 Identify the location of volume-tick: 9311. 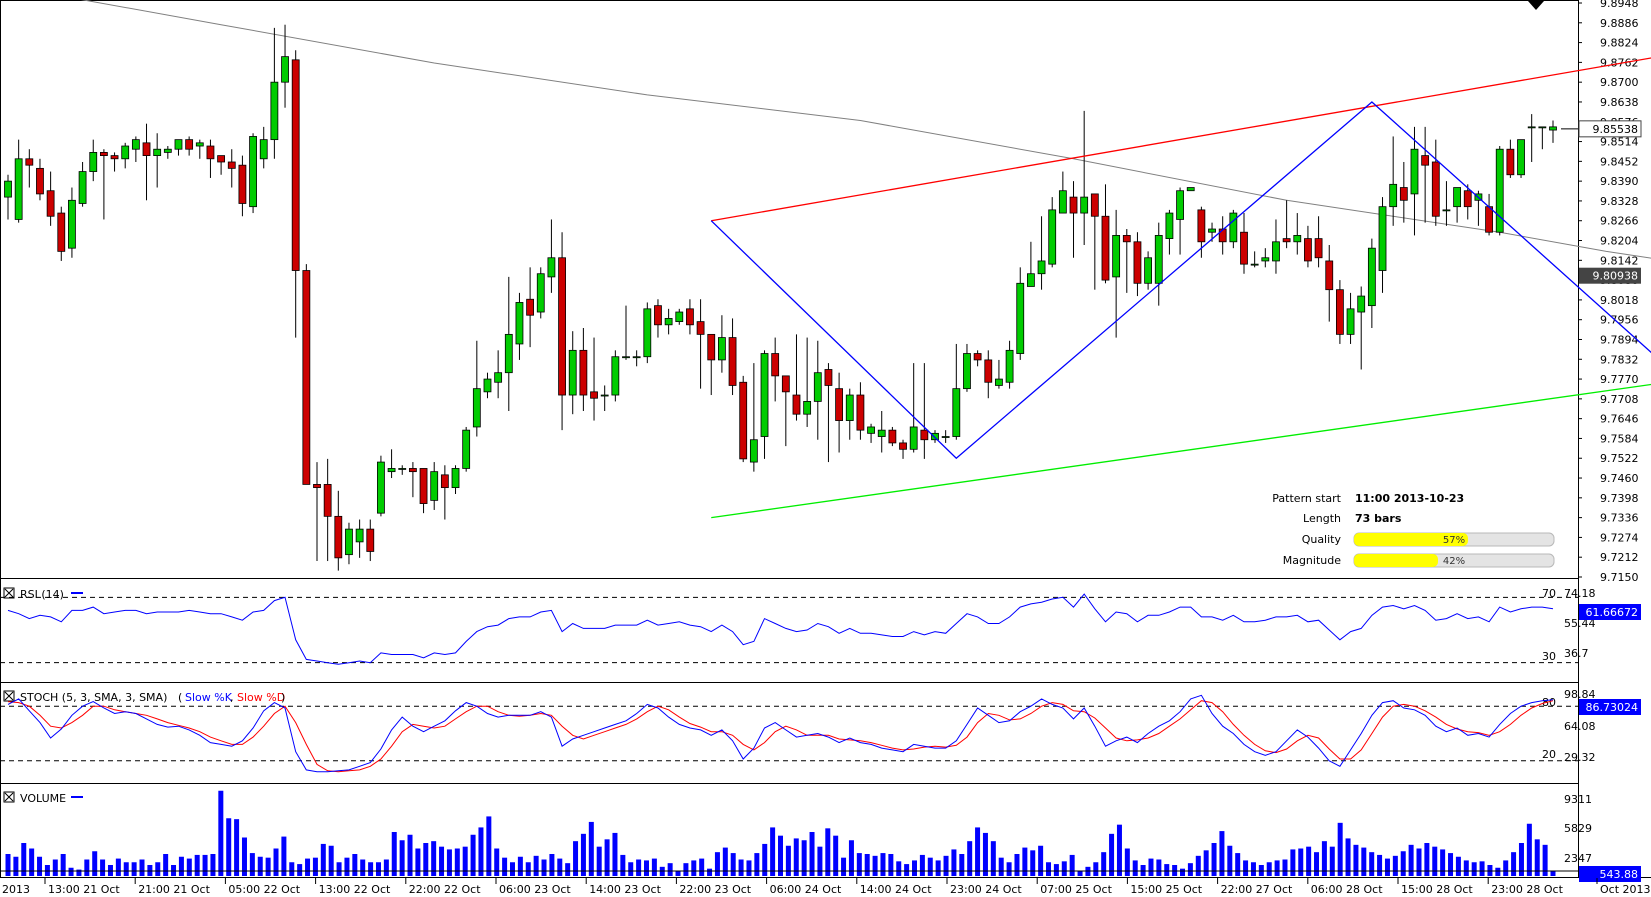
(1578, 799).